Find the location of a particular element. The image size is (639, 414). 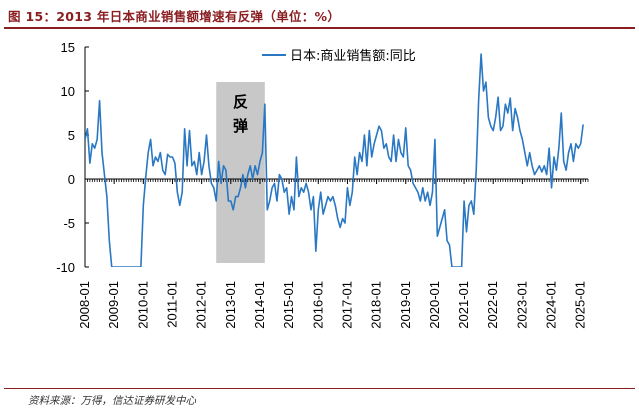

legend: 日本:商业销售额:同比 is located at coordinates (339, 56).